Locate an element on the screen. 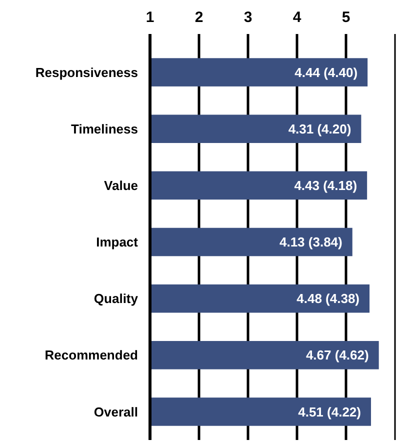 This screenshot has height=442, width=408. x-tick-label: 1 is located at coordinates (150, 17).